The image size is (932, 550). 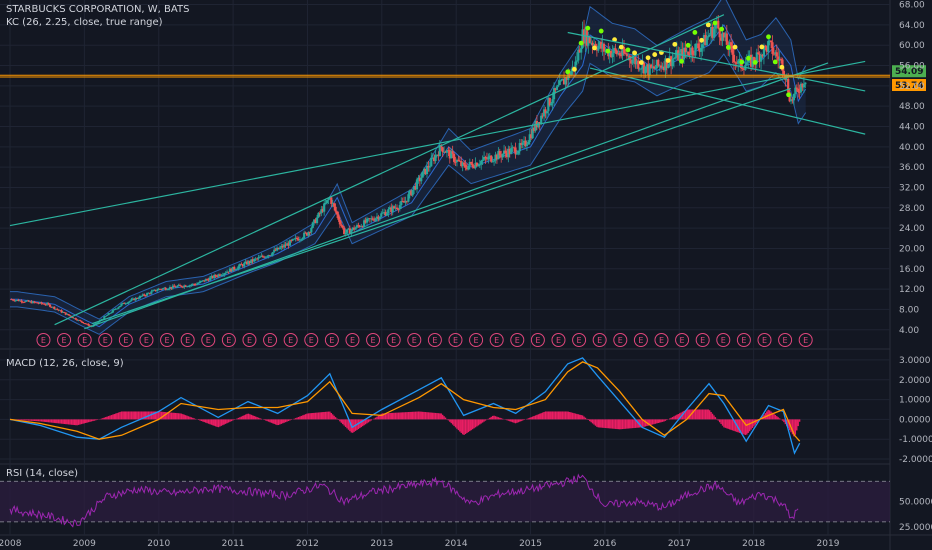 I want to click on x-tick-label: 2008, so click(x=11, y=544).